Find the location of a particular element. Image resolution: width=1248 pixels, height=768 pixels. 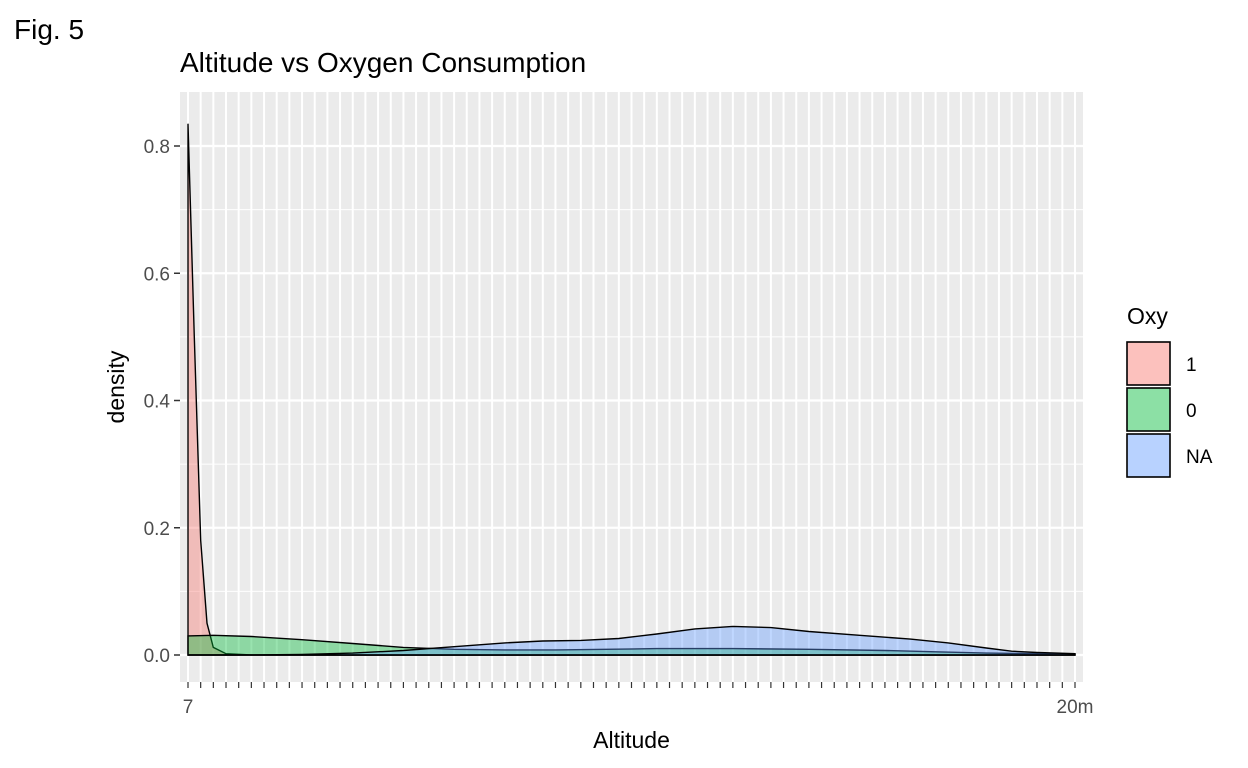

legend-key-na is located at coordinates (1148, 455).